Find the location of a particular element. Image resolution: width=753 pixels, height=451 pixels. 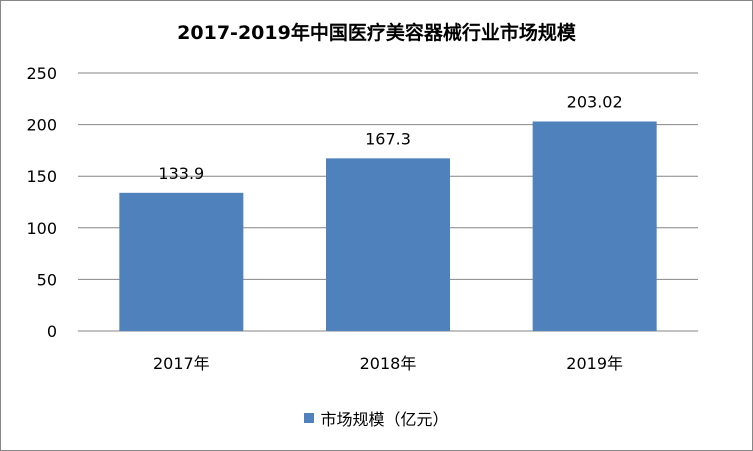

y-tick-label-4: 200 is located at coordinates (41, 125).